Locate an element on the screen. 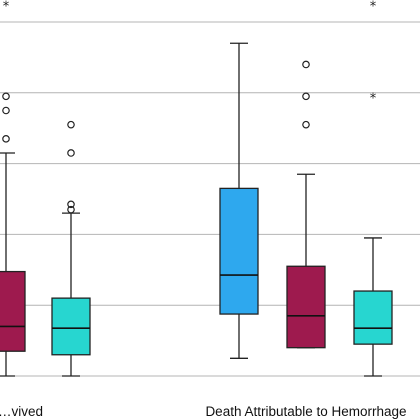  extreme-point-2: * is located at coordinates (373, 7).